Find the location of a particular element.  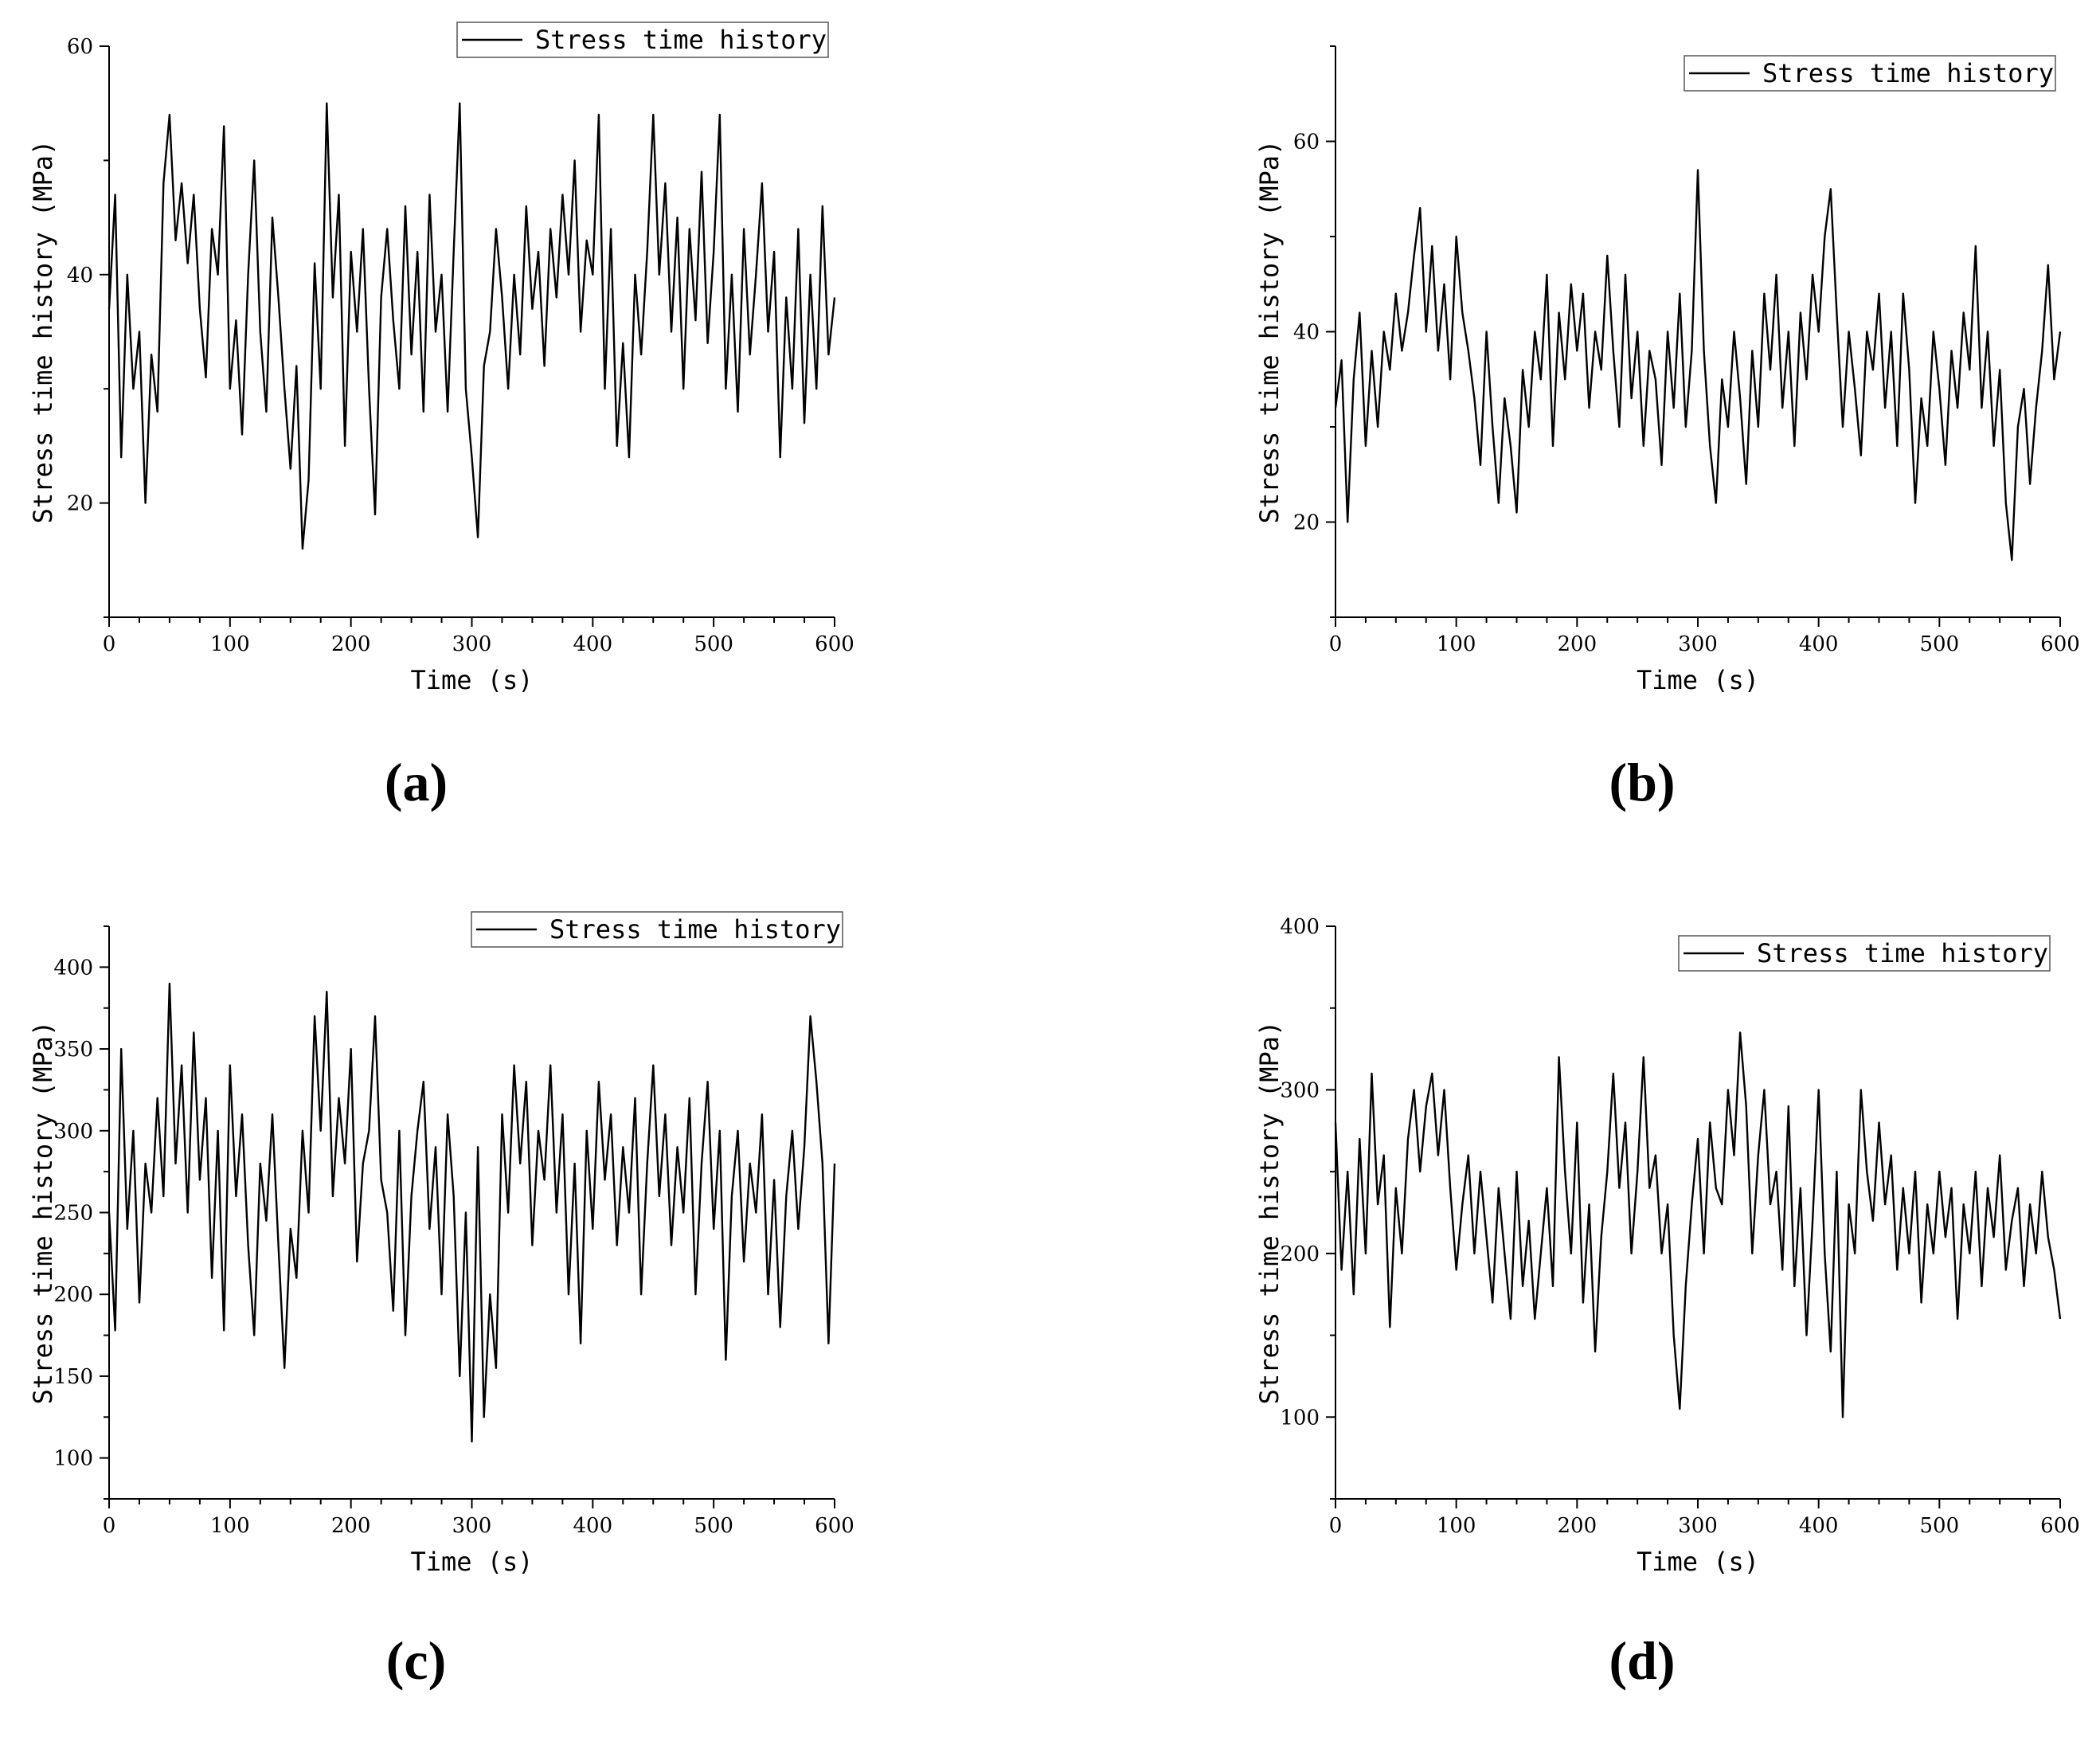

y-tick-label: 250 is located at coordinates (73, 1214).